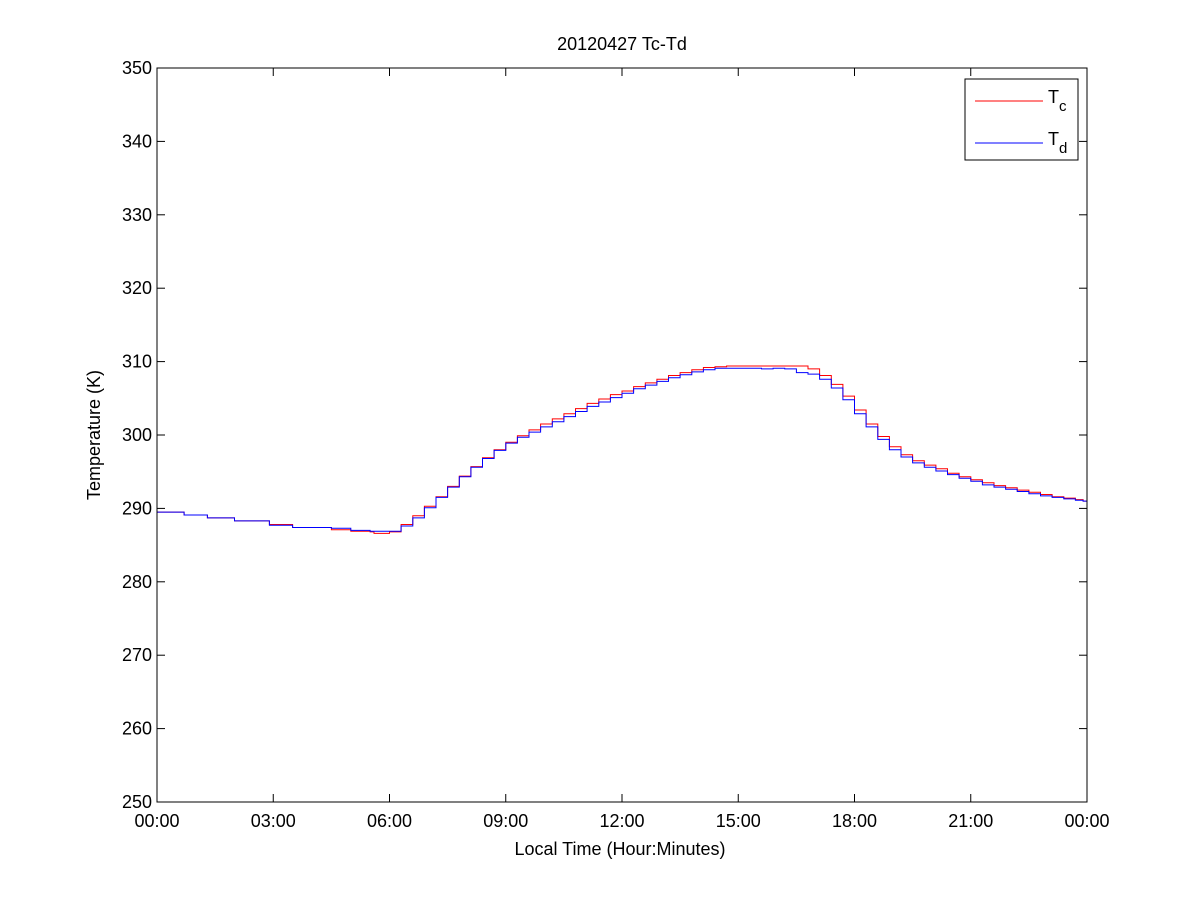 This screenshot has height=901, width=1201. What do you see at coordinates (738, 821) in the screenshot?
I see `x-tick-label: 15:00` at bounding box center [738, 821].